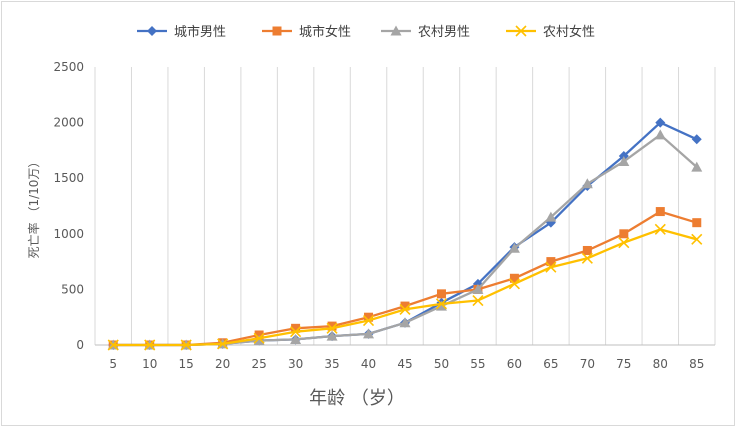 The height and width of the screenshot is (428, 737). Describe the element at coordinates (514, 364) in the screenshot. I see `x-tick-label: 60` at that location.